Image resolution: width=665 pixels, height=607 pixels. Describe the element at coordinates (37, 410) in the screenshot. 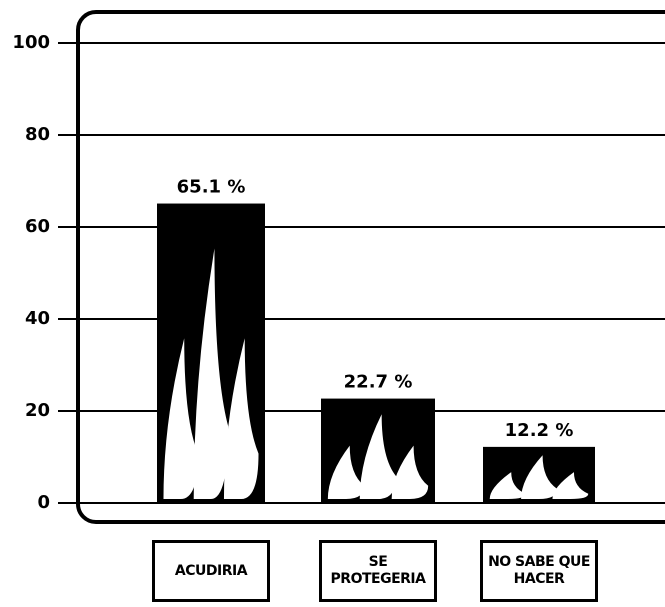

I see `y-tick-label: 20` at that location.